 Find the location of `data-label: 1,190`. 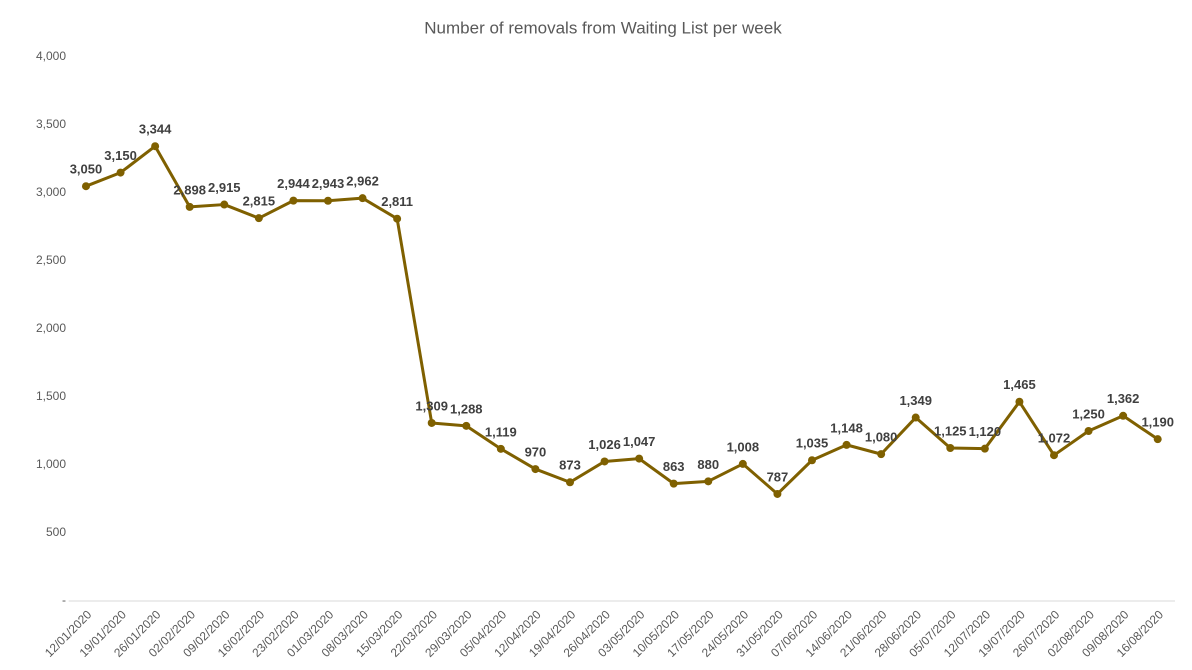

data-label: 1,190 is located at coordinates (1157, 422).